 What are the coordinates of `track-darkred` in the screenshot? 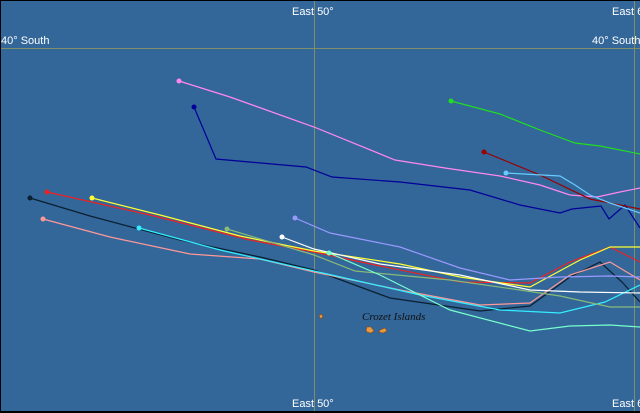 It's located at (561, 180).